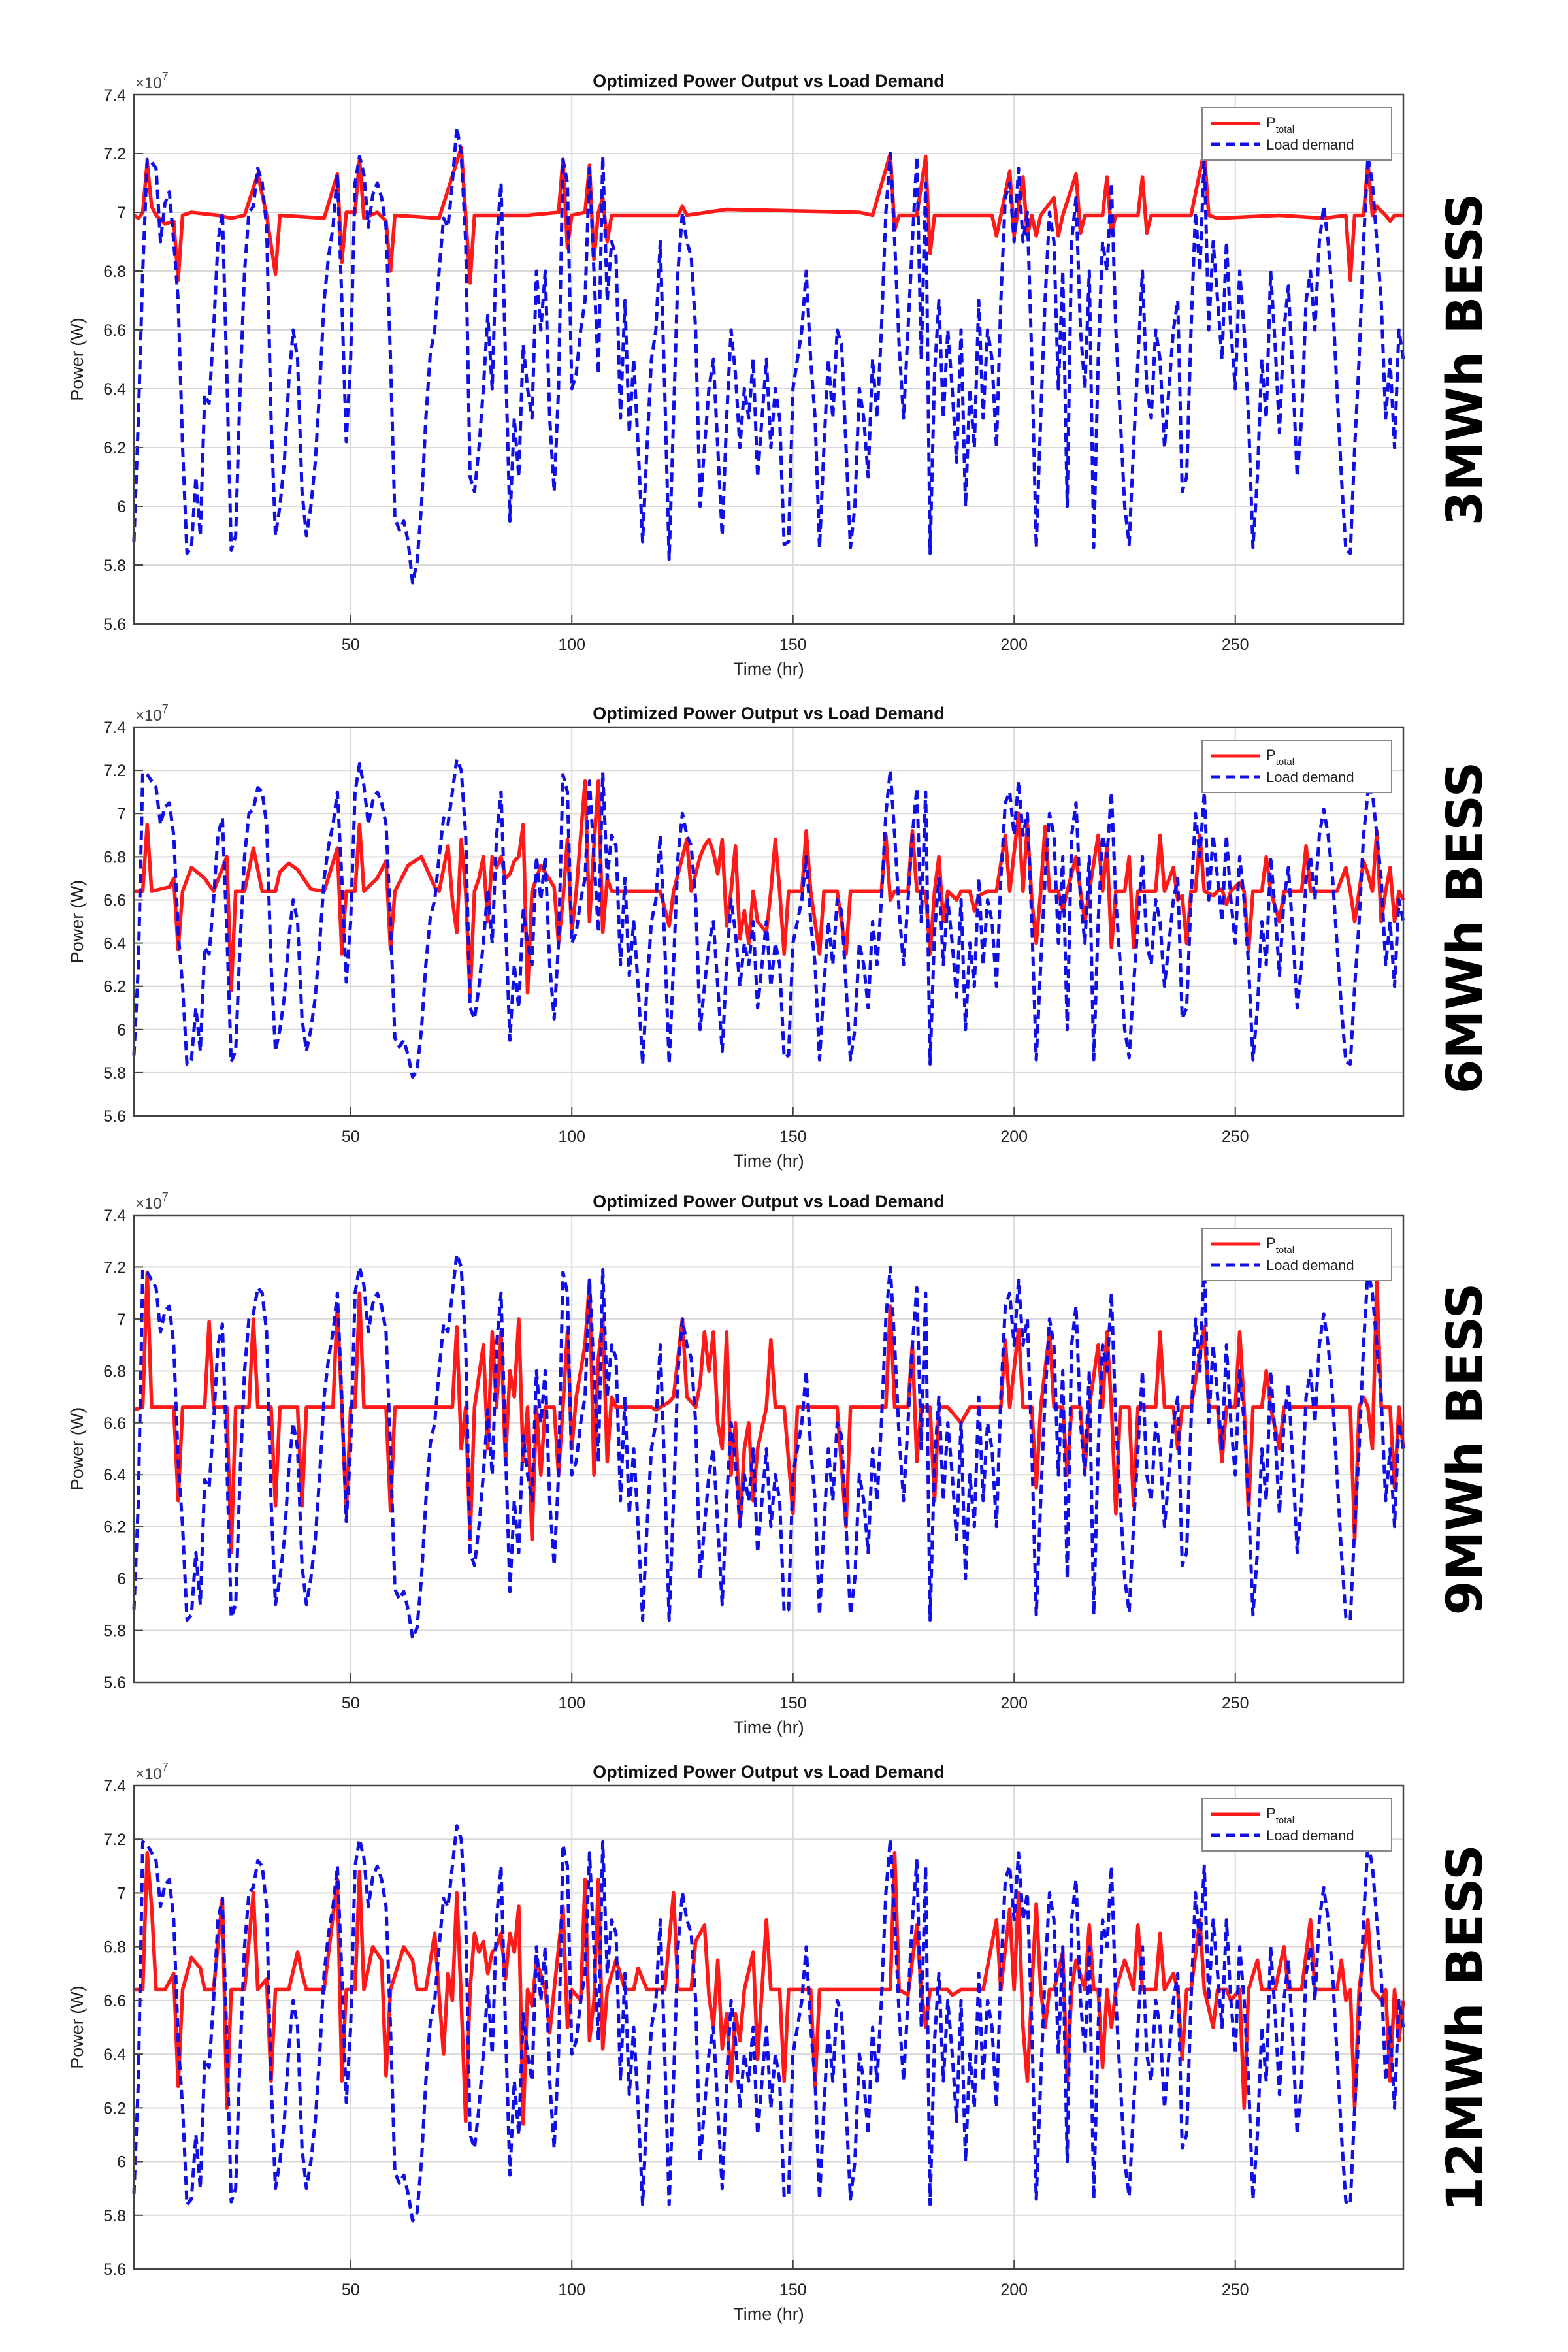  I want to click on axes-box, so click(769, 921).